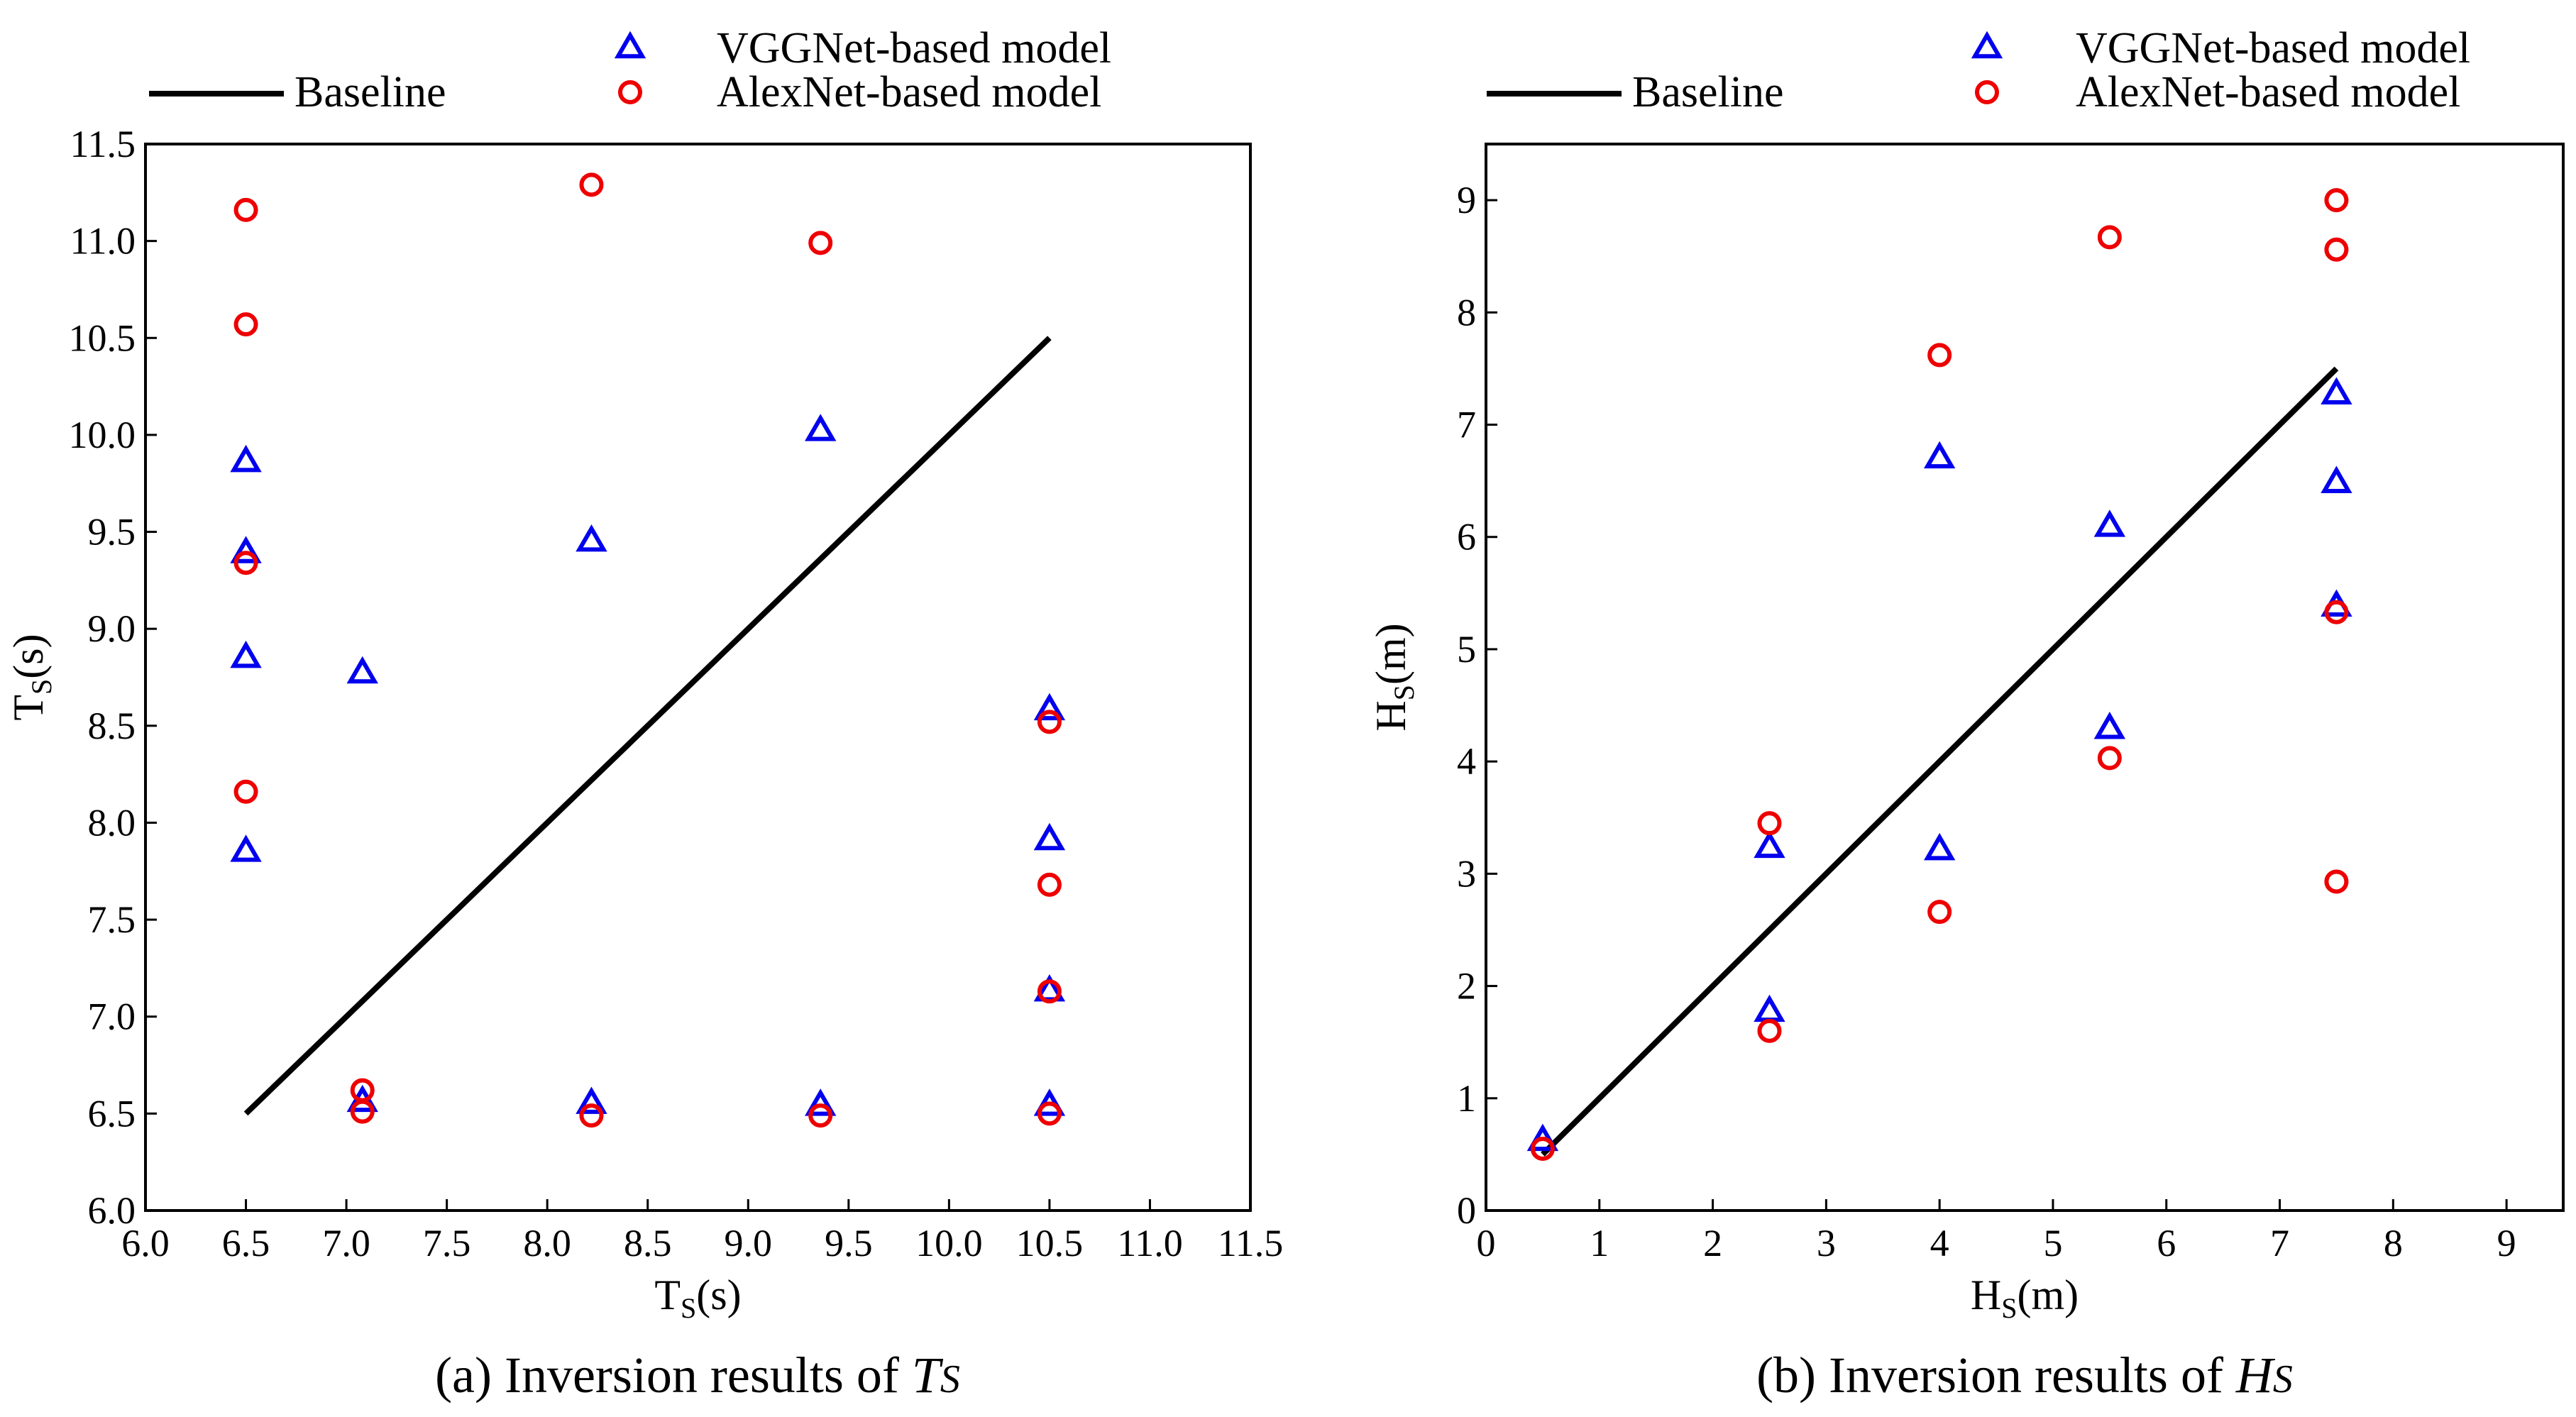 The image size is (2576, 1417). What do you see at coordinates (1826, 1243) in the screenshot?
I see `x-tick-label: 3` at bounding box center [1826, 1243].